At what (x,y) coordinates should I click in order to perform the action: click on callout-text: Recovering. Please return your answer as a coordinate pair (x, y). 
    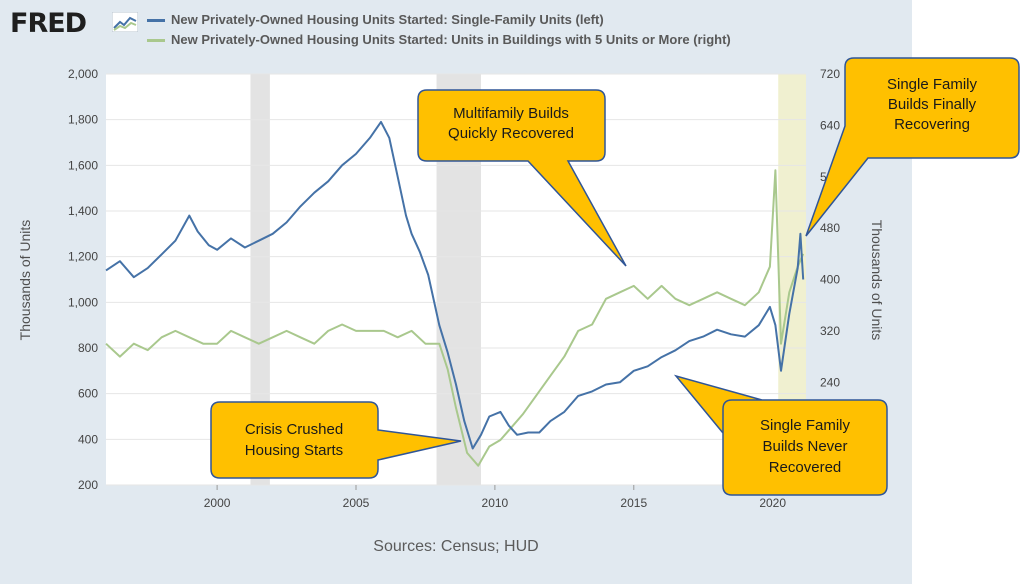
    Looking at the image, I should click on (932, 124).